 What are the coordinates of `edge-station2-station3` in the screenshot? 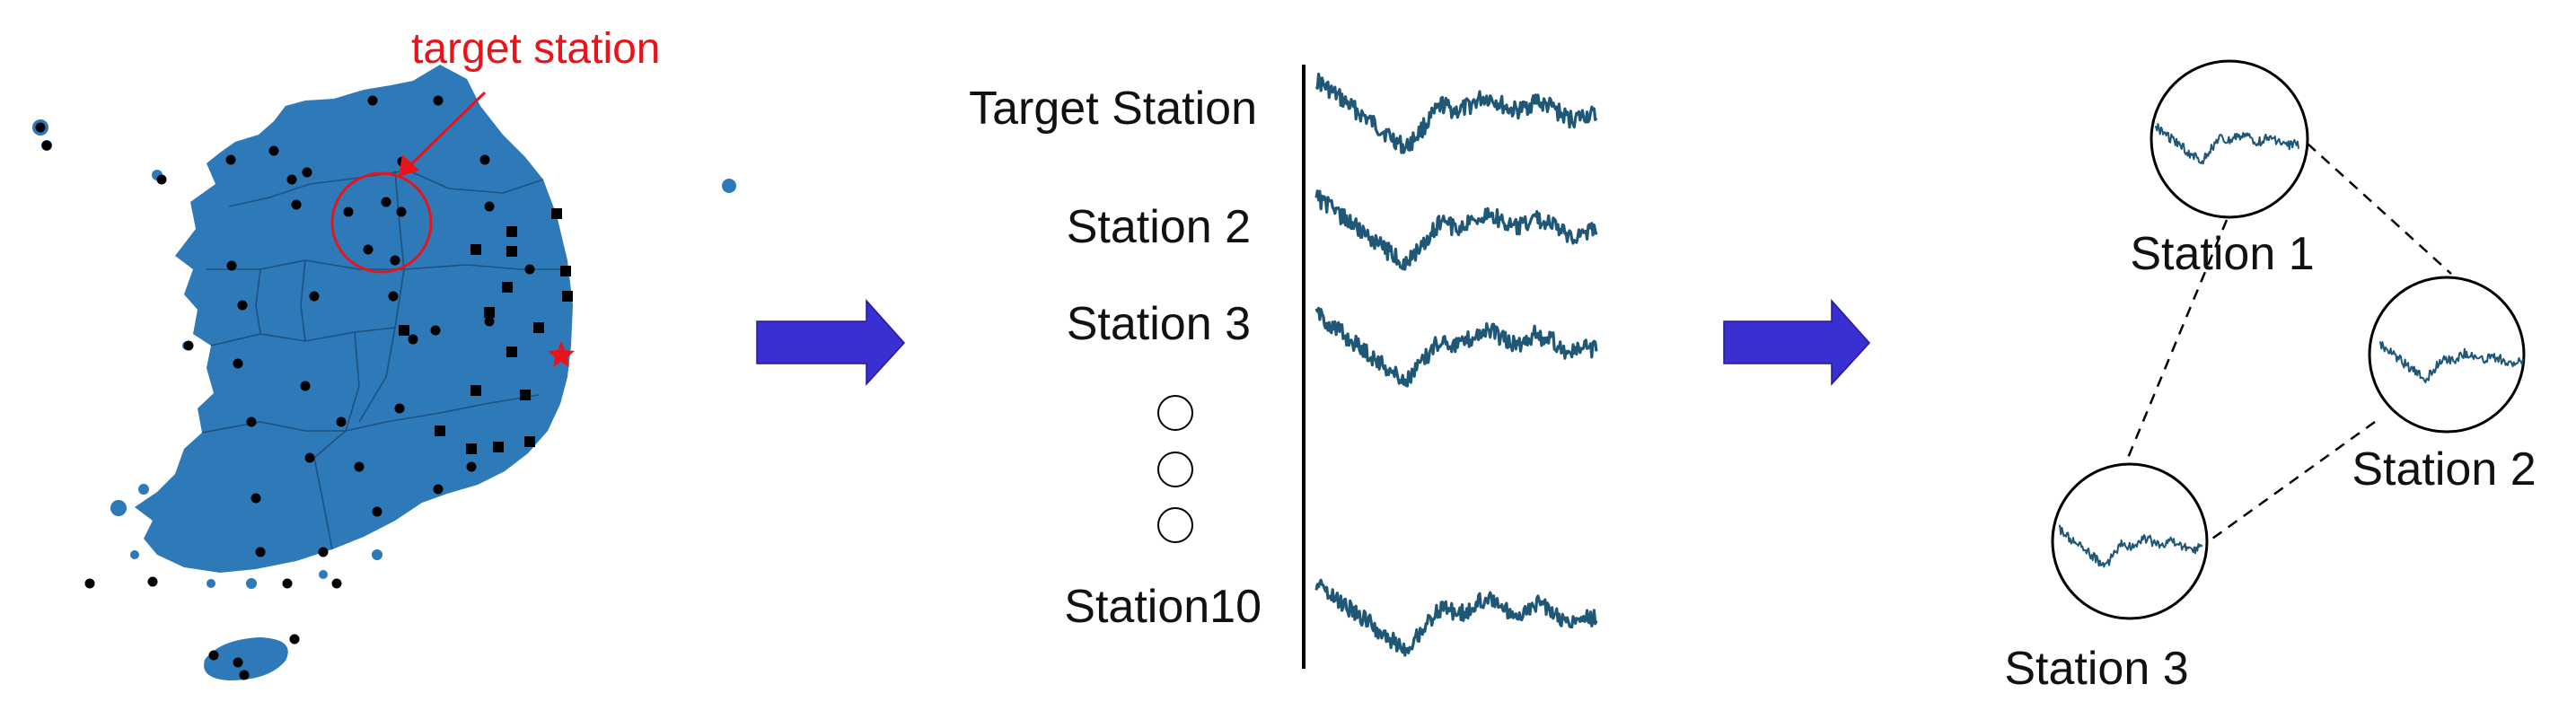 It's located at (2287, 485).